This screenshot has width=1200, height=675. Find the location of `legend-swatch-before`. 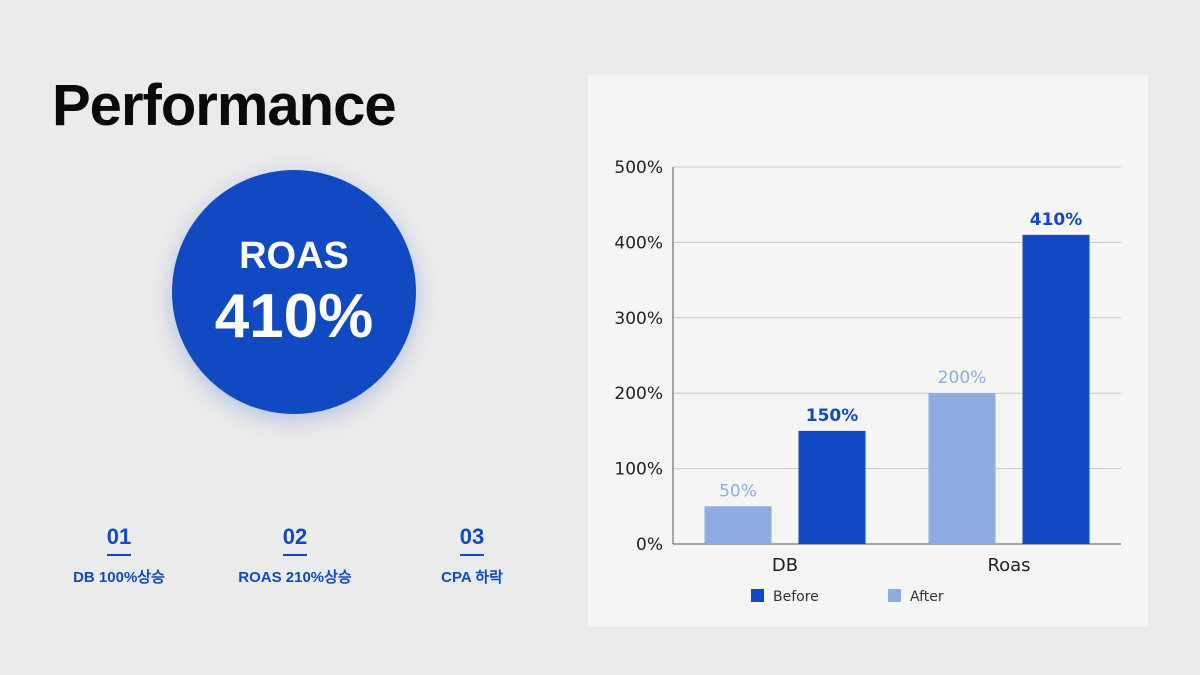

legend-swatch-before is located at coordinates (757, 595).